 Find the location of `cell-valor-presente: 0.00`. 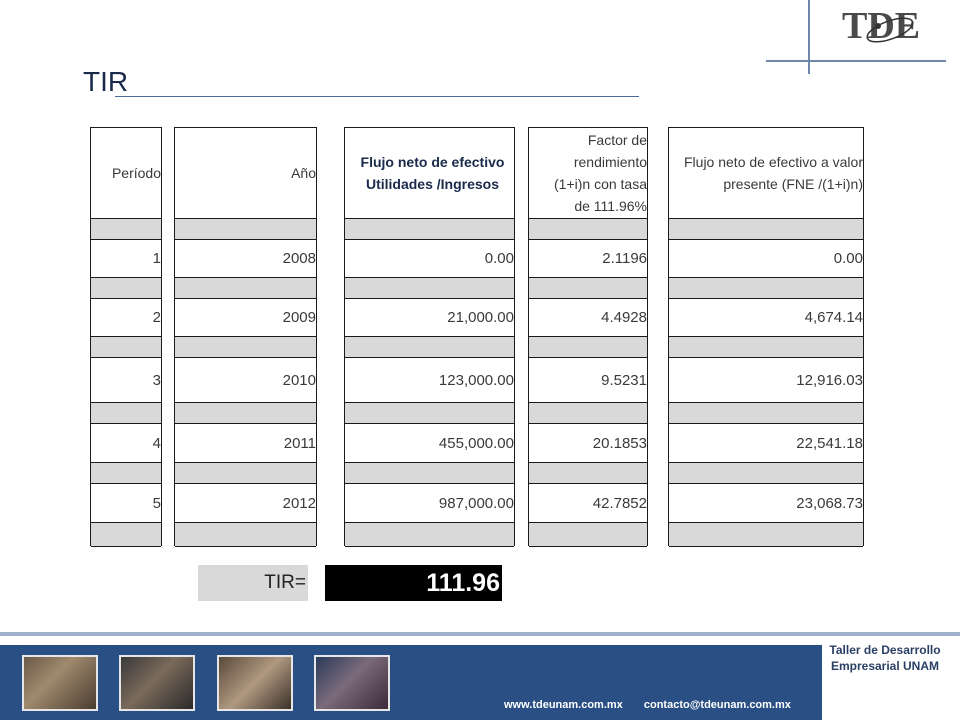

cell-valor-presente: 0.00 is located at coordinates (848, 258).